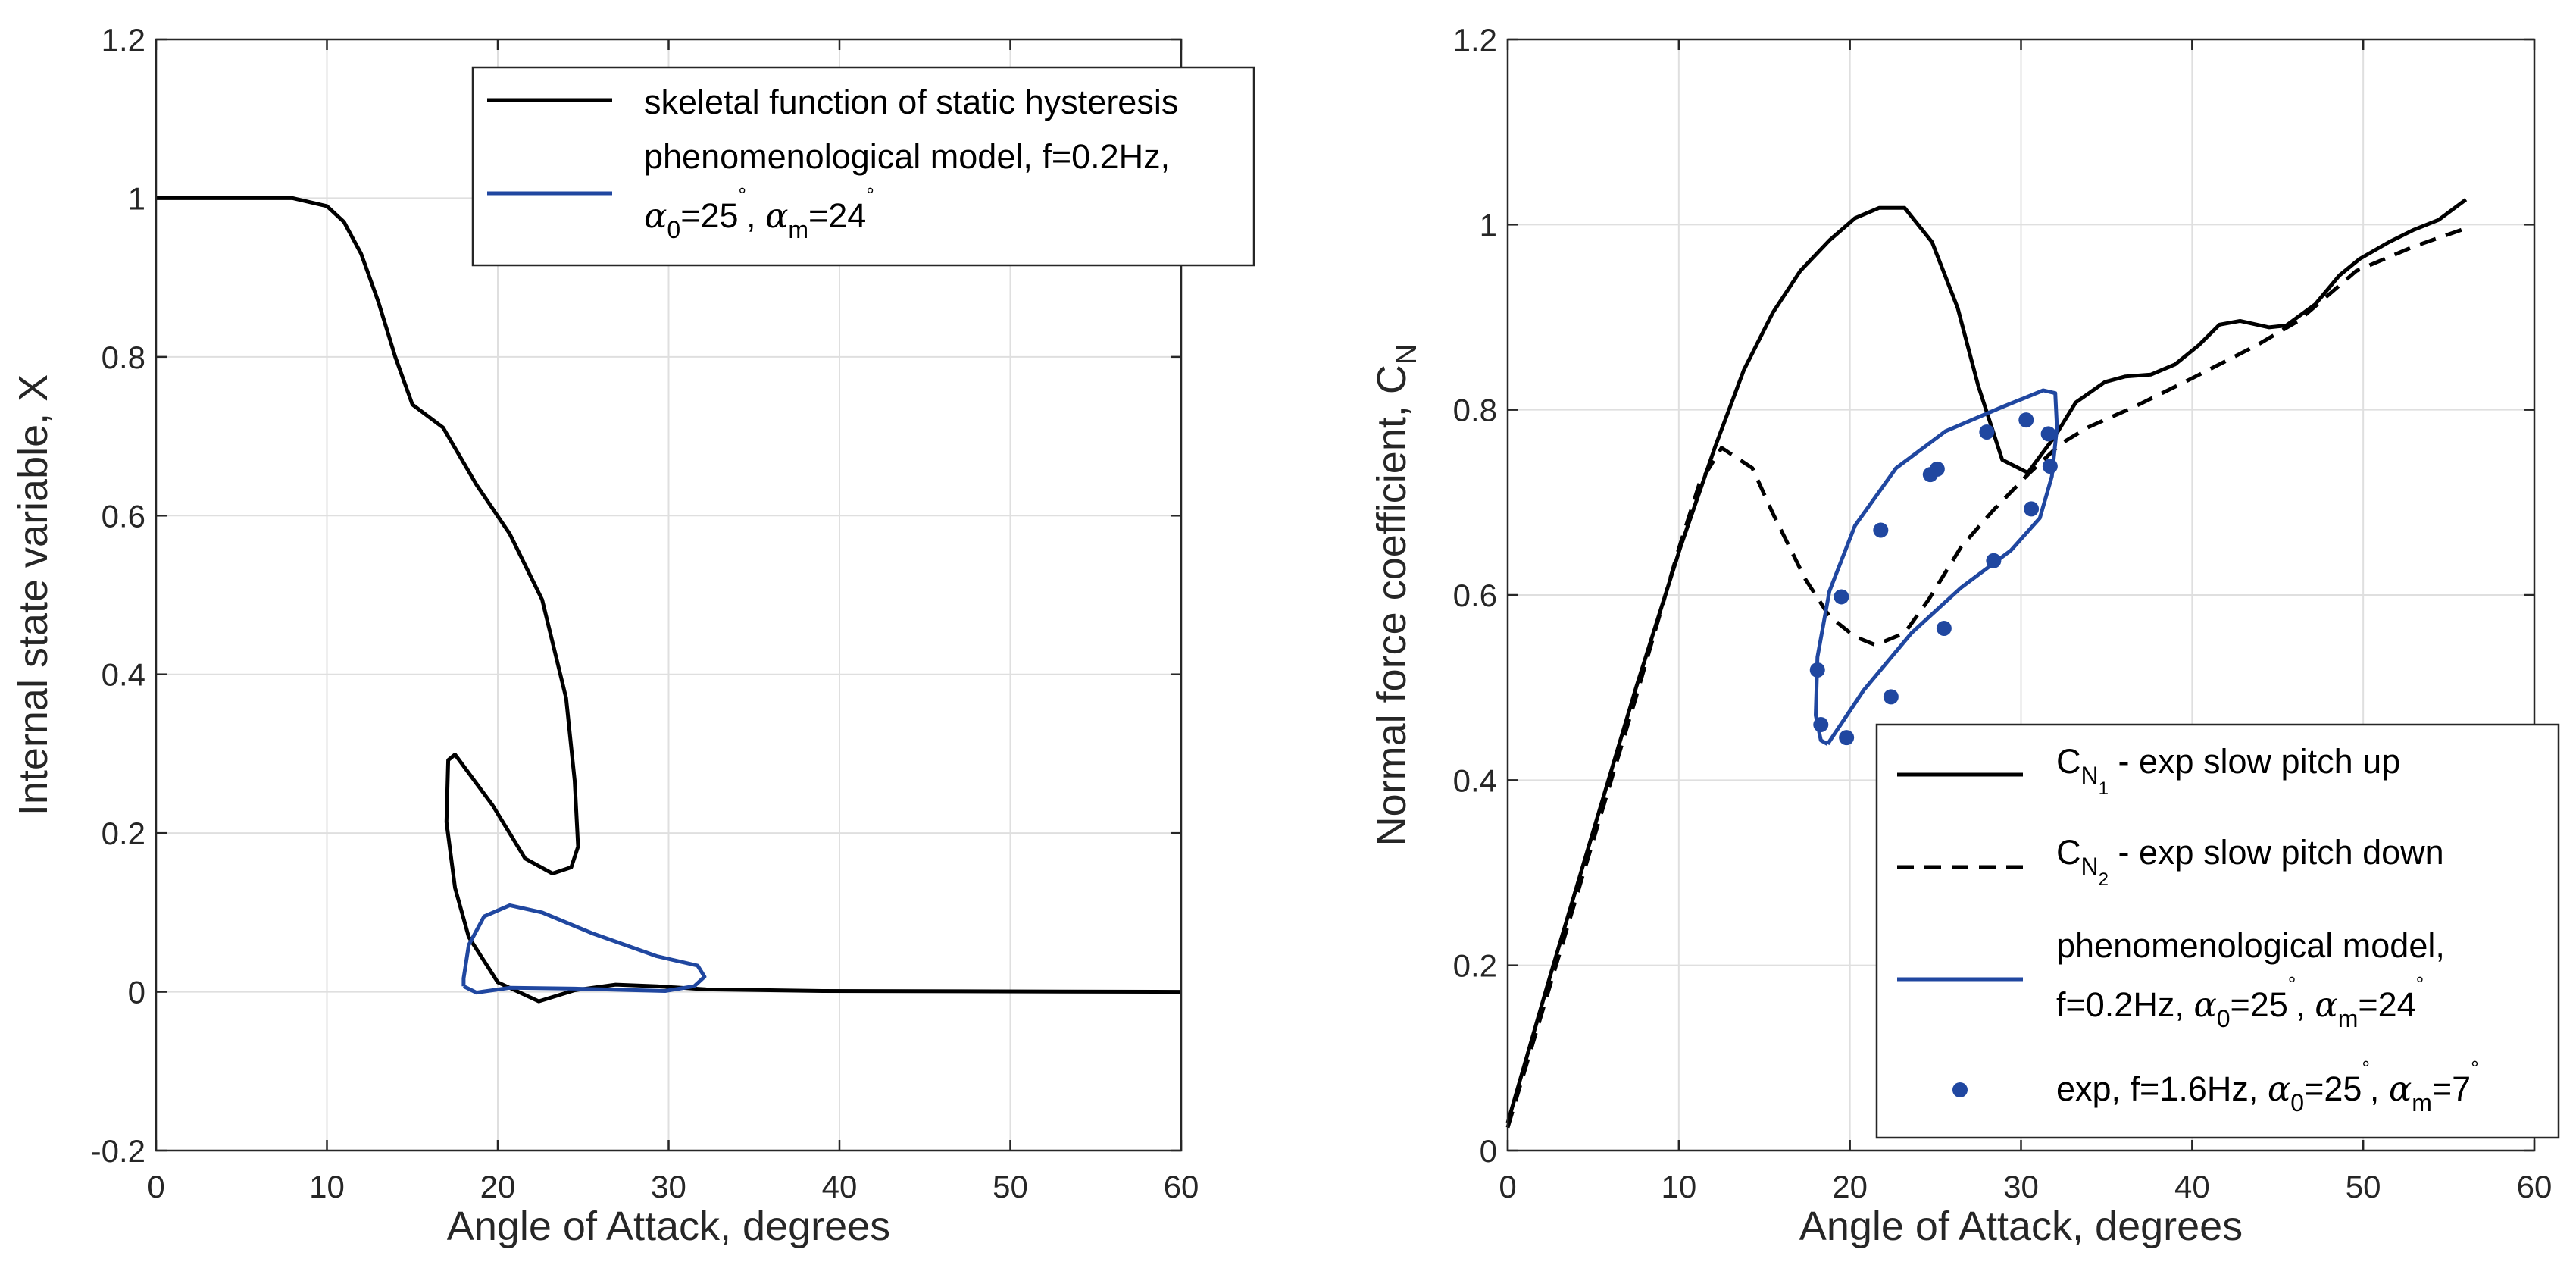  Describe the element at coordinates (1407, 354) in the screenshot. I see `y-axis-label-subscript: N` at that location.